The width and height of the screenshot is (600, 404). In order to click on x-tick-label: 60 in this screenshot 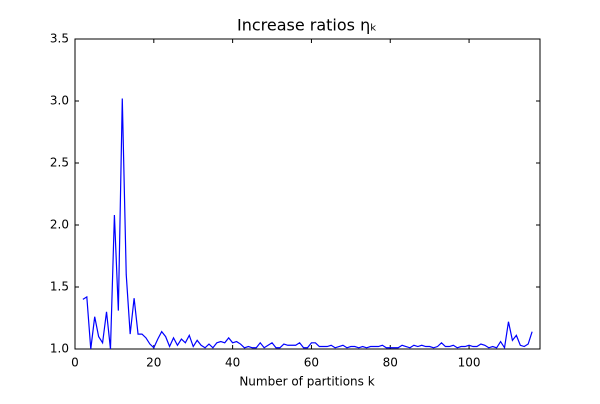, I will do `click(311, 363)`.